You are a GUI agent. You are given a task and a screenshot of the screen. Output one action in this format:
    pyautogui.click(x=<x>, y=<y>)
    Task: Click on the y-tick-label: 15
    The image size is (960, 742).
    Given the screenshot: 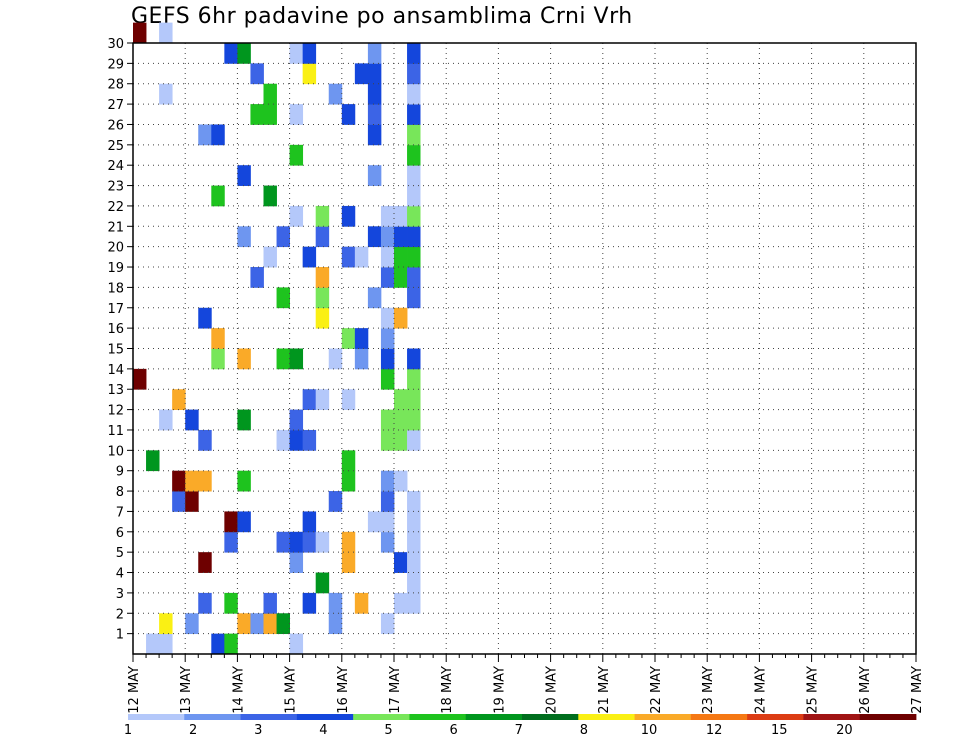 What is the action you would take?
    pyautogui.click(x=115, y=350)
    